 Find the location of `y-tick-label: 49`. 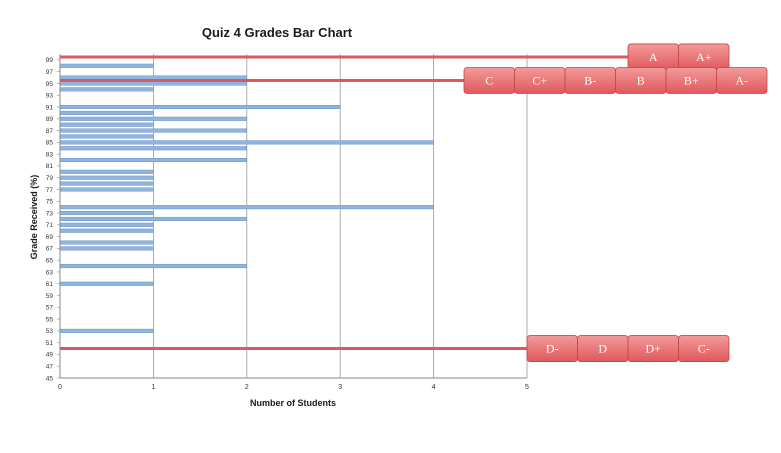

y-tick-label: 49 is located at coordinates (50, 355).